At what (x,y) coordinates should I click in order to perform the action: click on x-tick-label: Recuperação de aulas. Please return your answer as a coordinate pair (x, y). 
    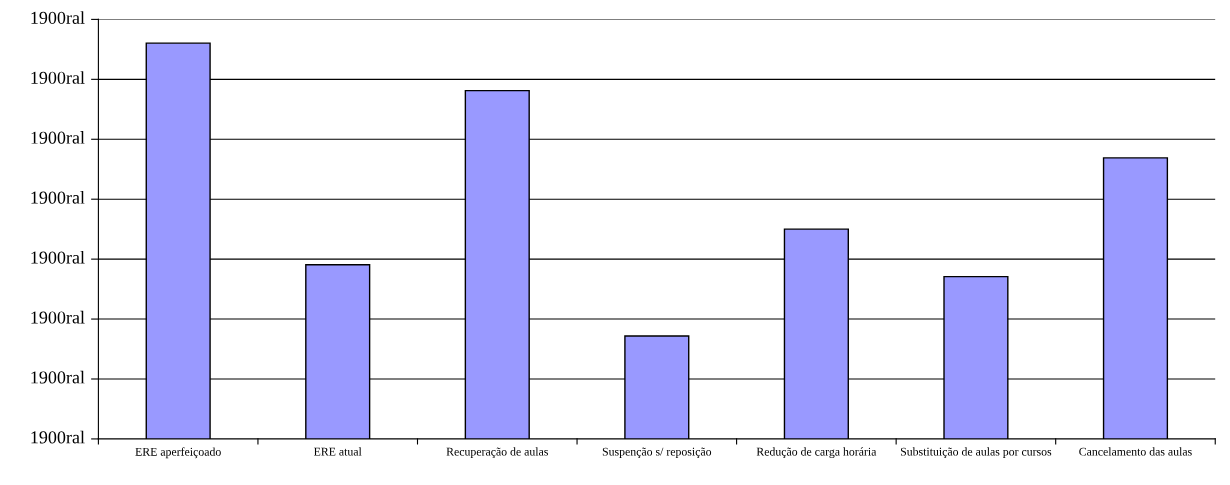
    Looking at the image, I should click on (497, 453).